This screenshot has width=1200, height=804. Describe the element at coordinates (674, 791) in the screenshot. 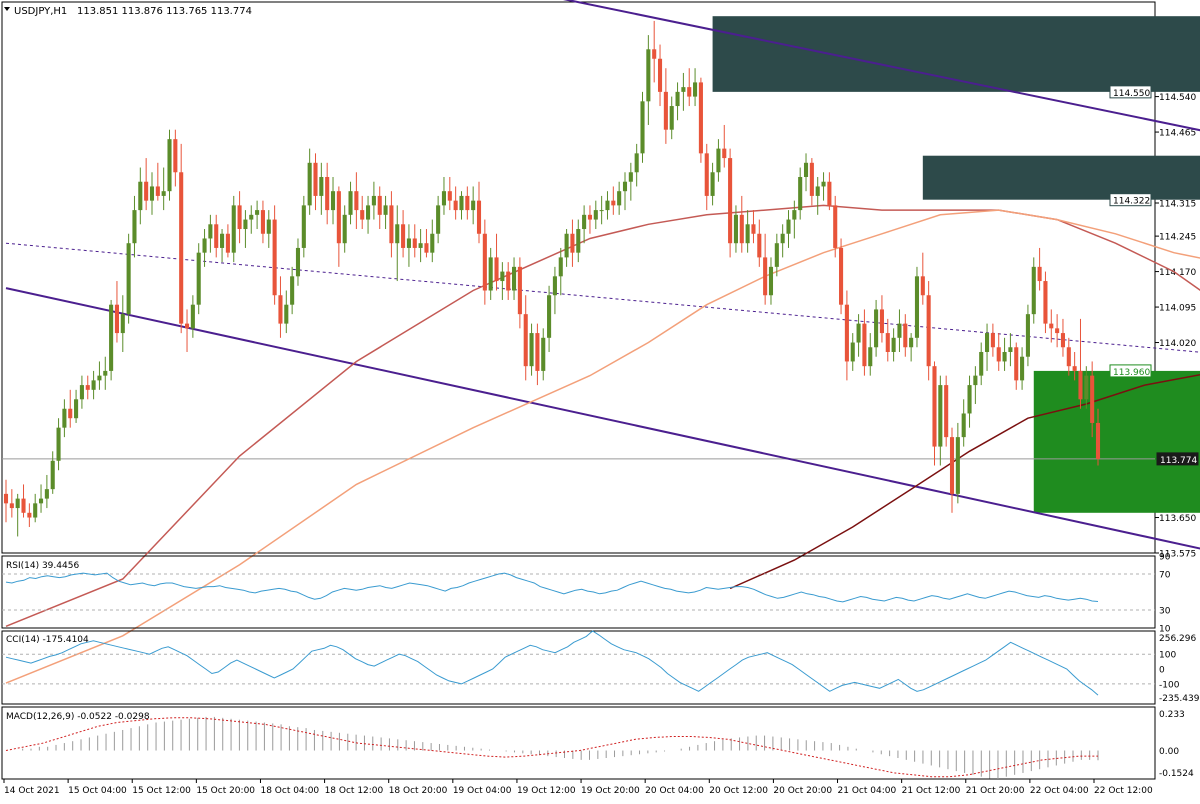

I see `x-tick-label: 20 Oct 04:00` at that location.